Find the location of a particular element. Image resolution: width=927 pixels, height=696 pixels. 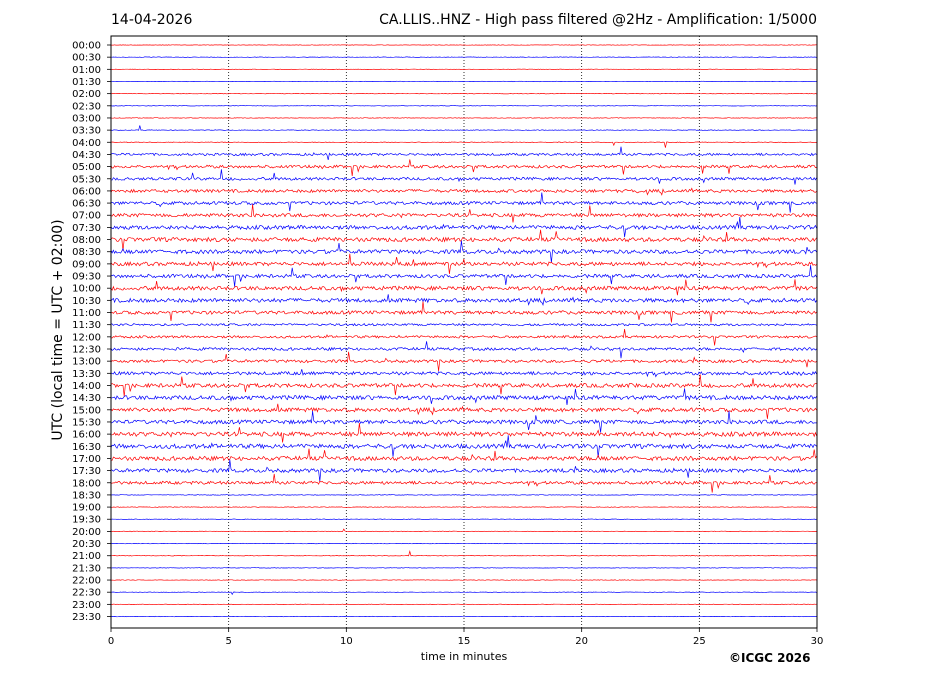

y-tick-label: 22:00 is located at coordinates (86, 581).